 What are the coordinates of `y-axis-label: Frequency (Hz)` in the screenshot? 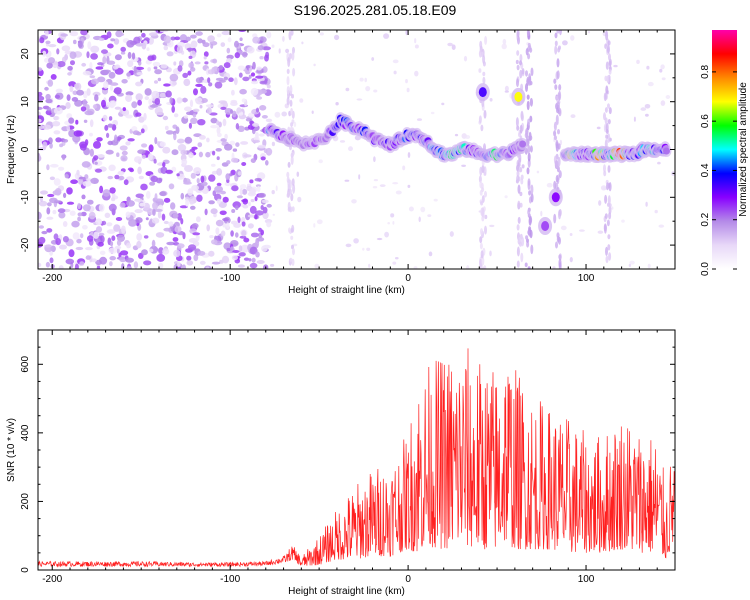 It's located at (11, 149).